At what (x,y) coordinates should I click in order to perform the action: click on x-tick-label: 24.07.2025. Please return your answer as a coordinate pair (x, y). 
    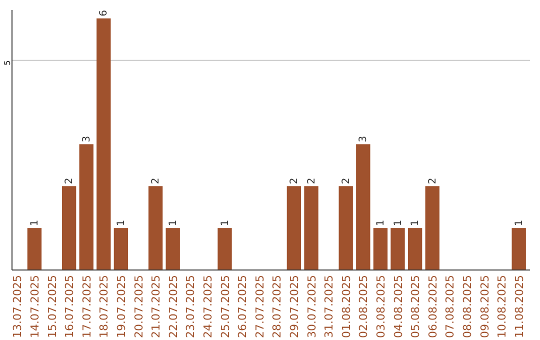
    Looking at the image, I should click on (207, 306).